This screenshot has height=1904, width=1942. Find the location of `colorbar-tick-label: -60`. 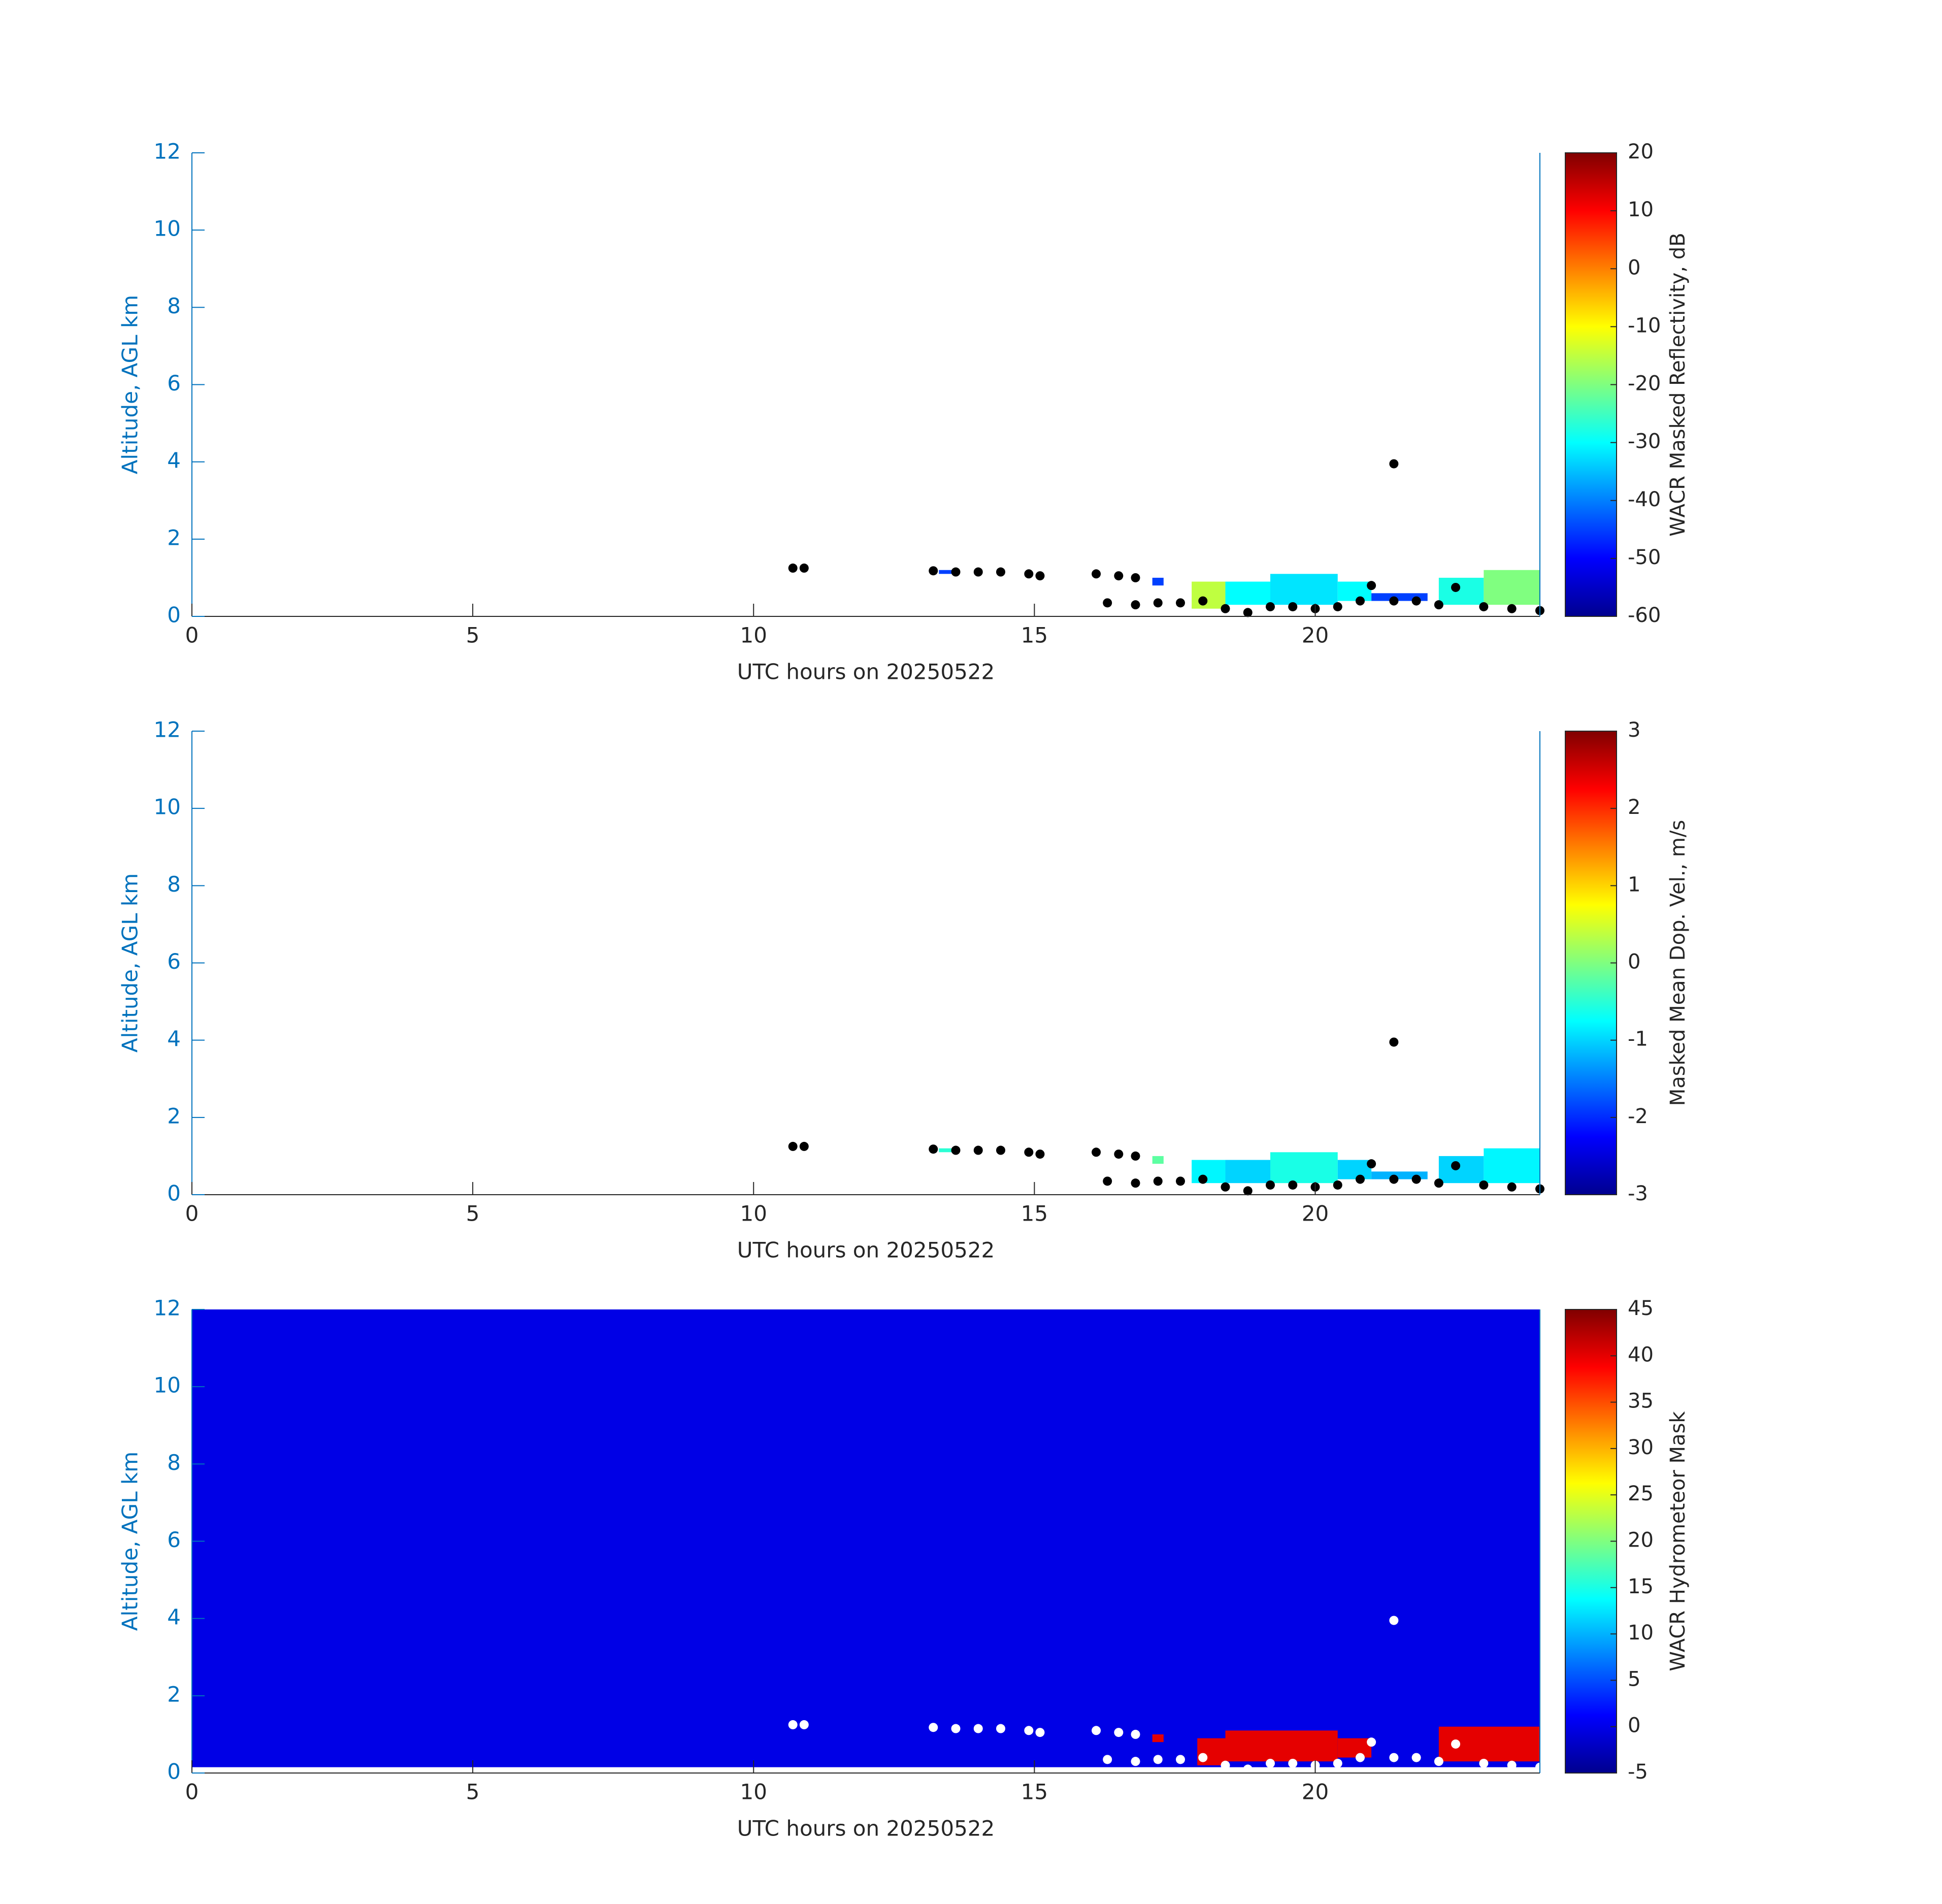

colorbar-tick-label: -60 is located at coordinates (1644, 616).